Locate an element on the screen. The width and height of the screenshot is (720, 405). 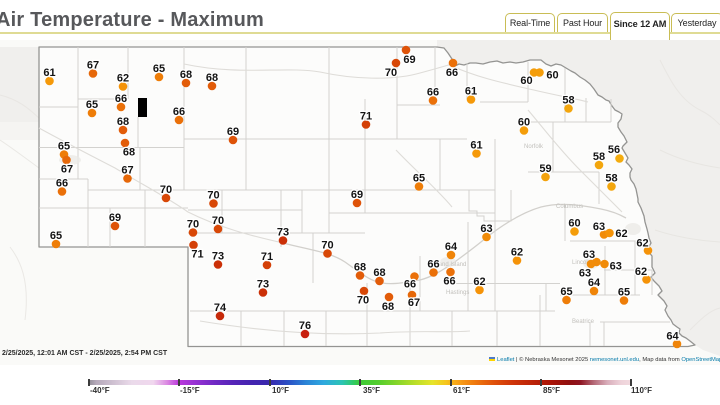
svg-text: Columbus is located at coordinates (569, 207).